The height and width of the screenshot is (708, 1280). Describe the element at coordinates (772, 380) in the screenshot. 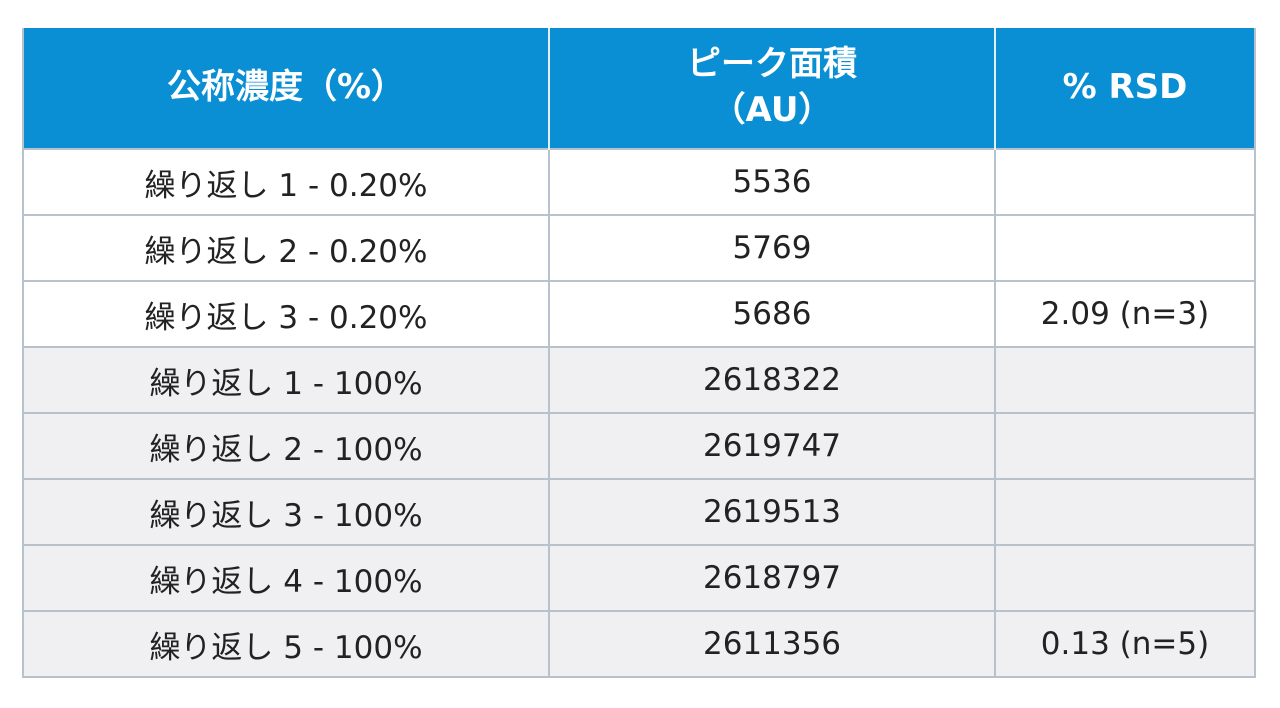

I see `cell-peak-area: 2618322` at that location.